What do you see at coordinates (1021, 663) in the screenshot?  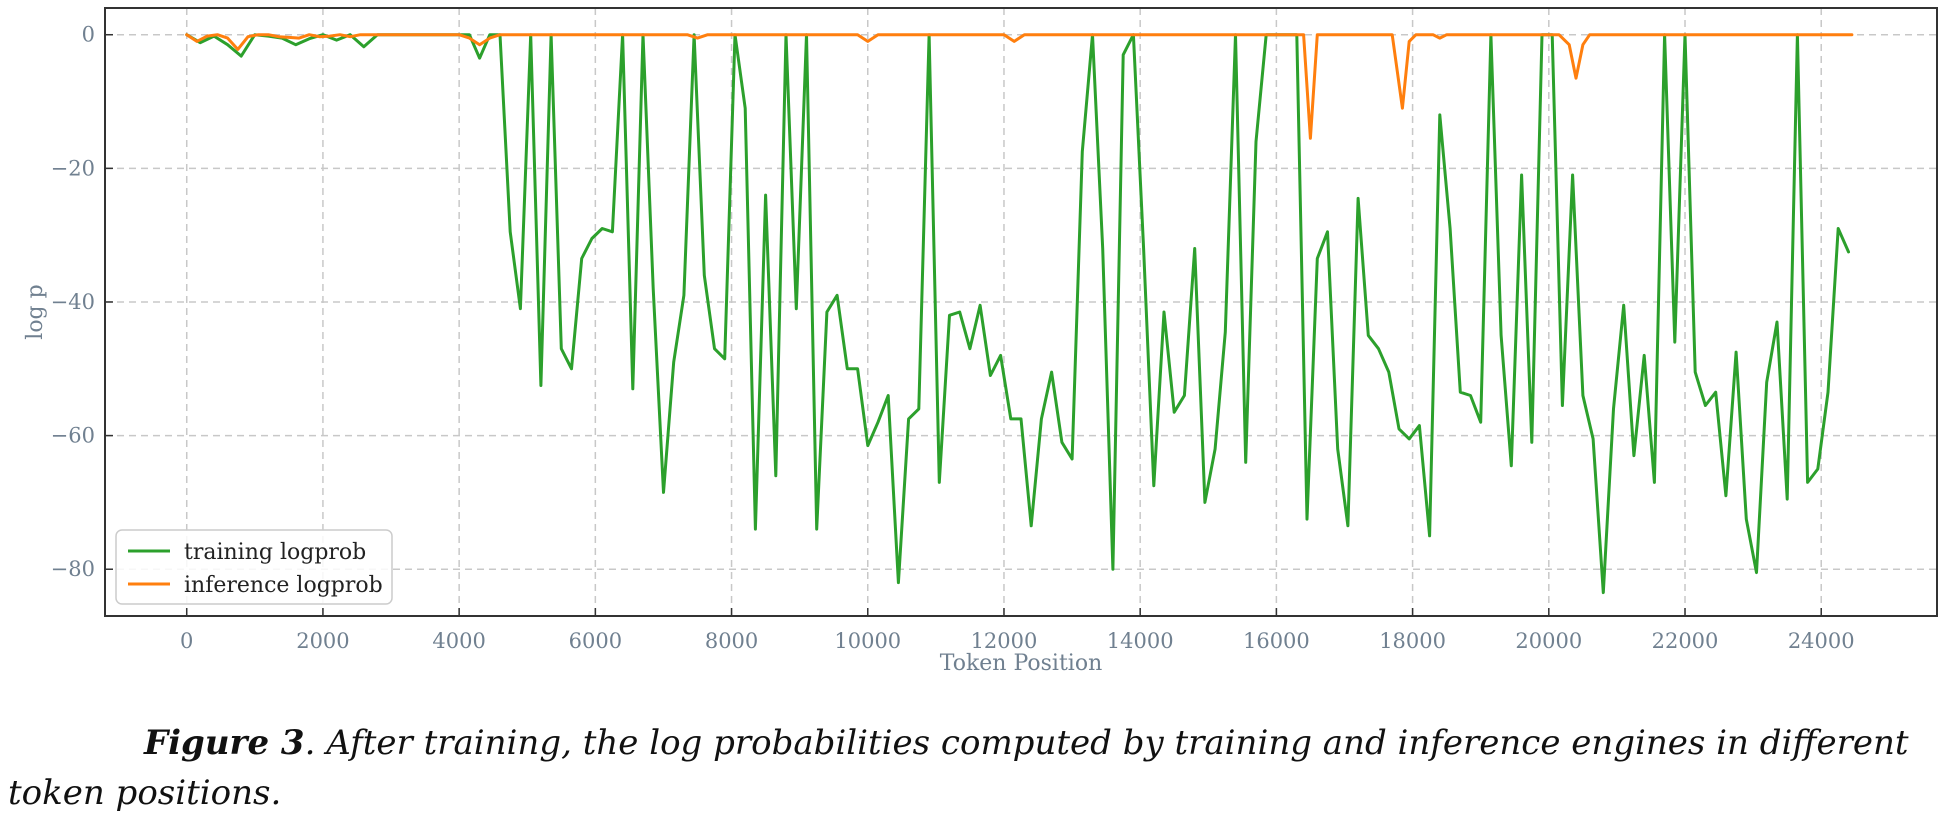 I see `x-axis-label: Token Position` at bounding box center [1021, 663].